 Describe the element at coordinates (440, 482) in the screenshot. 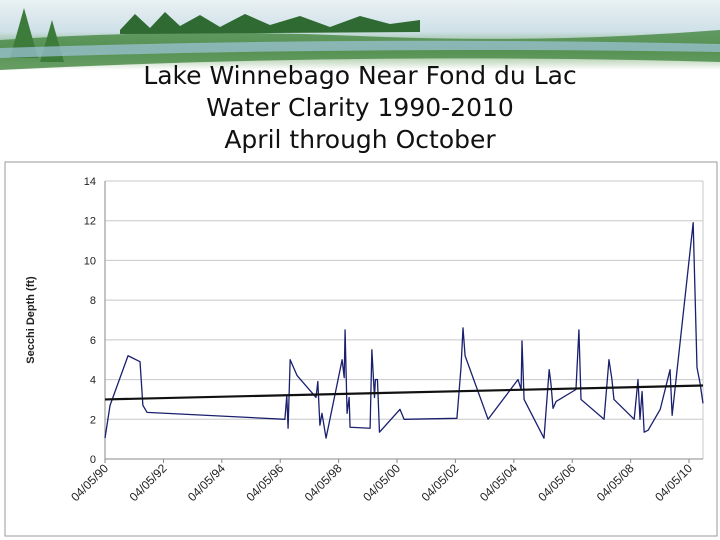

I see `x-tick-label: 04/05/02` at that location.